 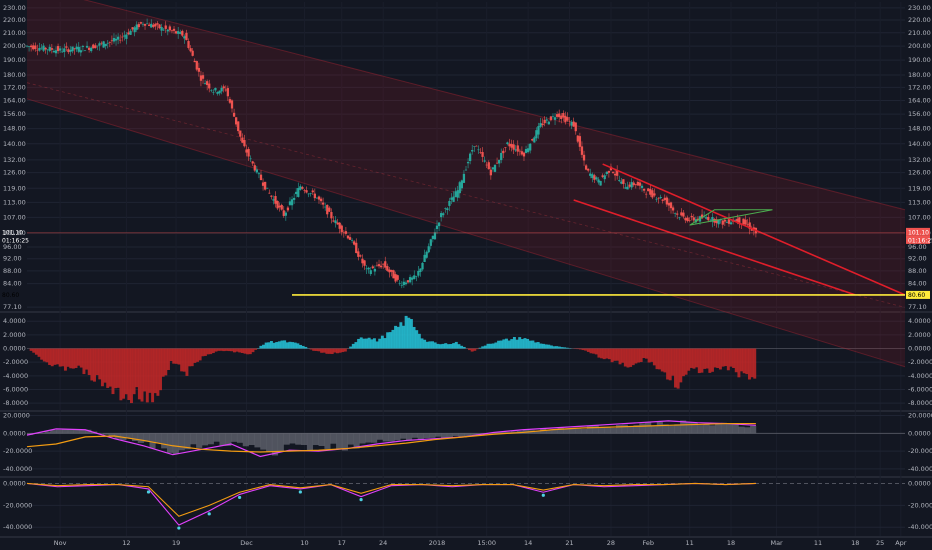 I want to click on price-tick-label-right: 113.00, so click(x=919, y=202).